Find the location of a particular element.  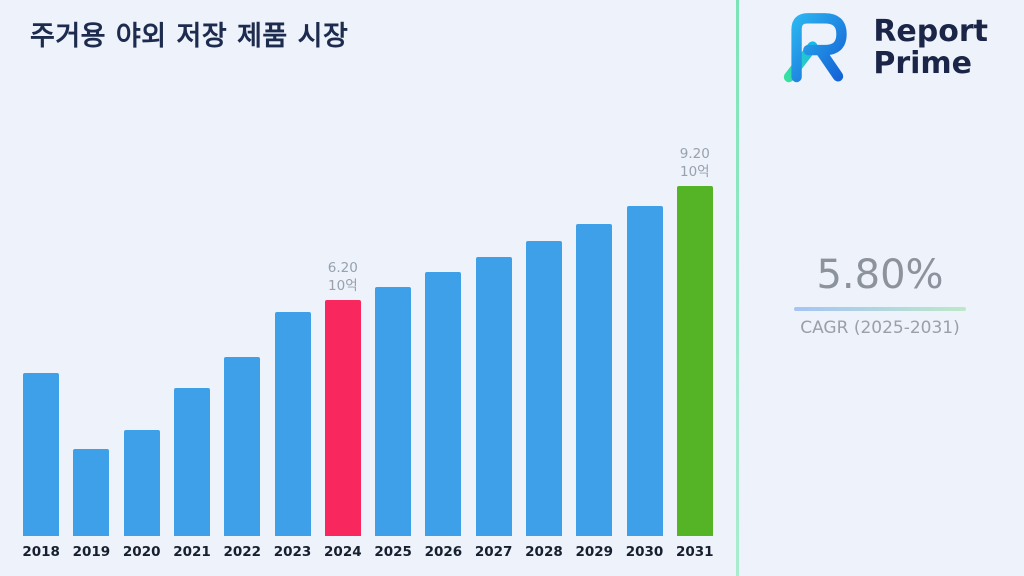

bar-column-2030: 2030 is located at coordinates (644, 337).